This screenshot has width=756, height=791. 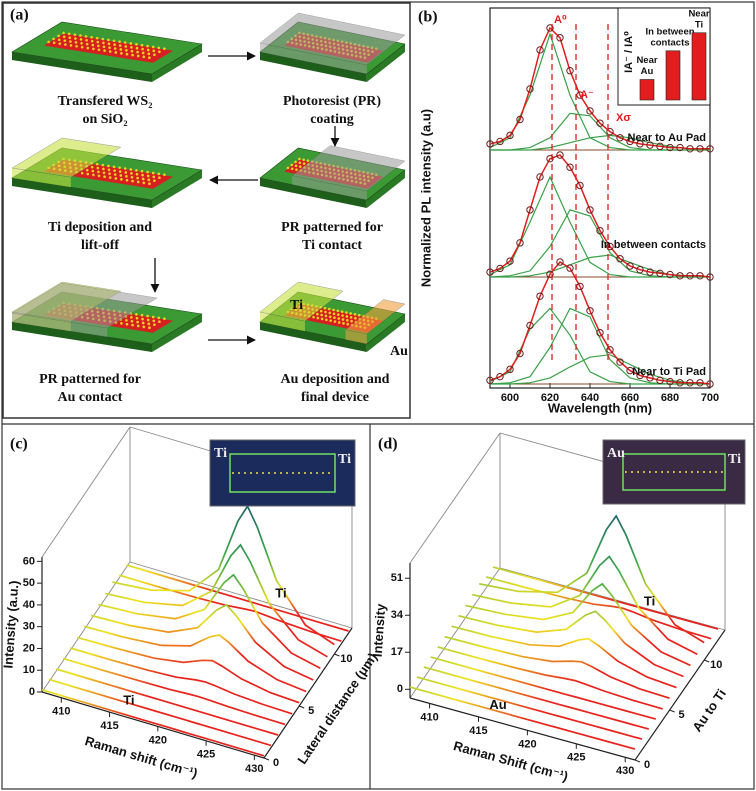 I want to click on bar-label: Ti, so click(x=699, y=24).